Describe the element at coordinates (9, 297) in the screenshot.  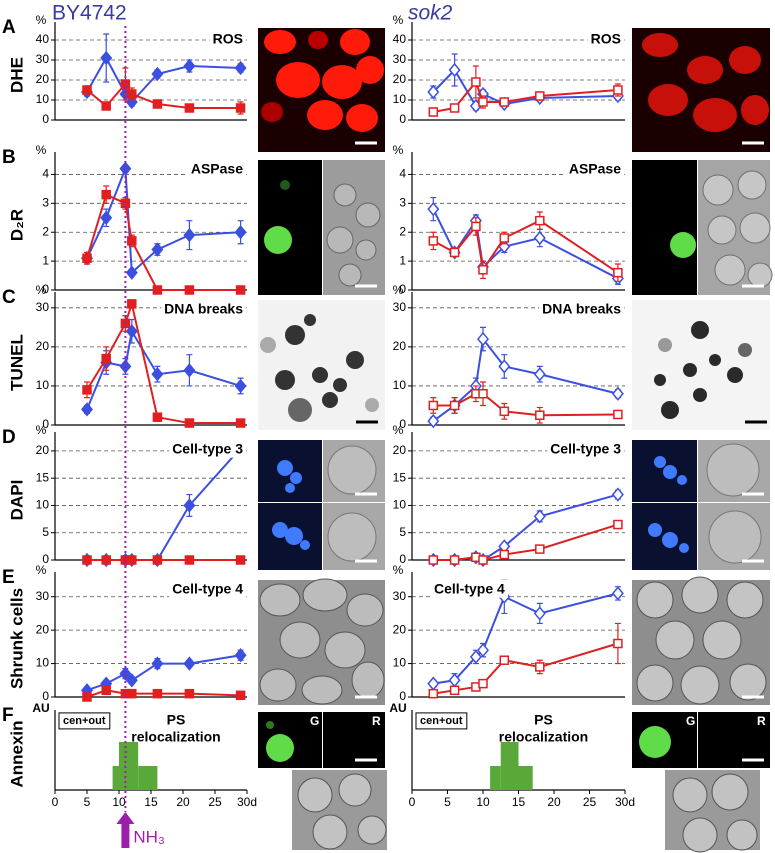
I see `panel-letter: C` at that location.